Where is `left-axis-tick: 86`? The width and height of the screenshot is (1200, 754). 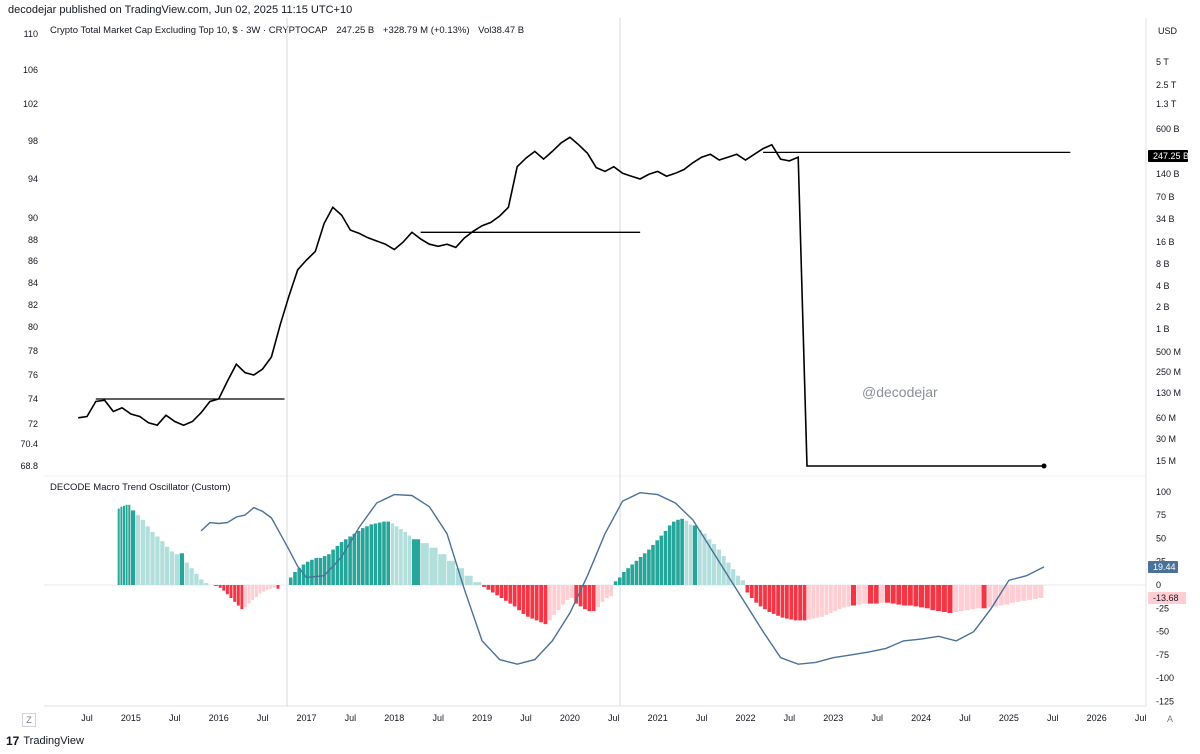
left-axis-tick: 86 is located at coordinates (33, 261).